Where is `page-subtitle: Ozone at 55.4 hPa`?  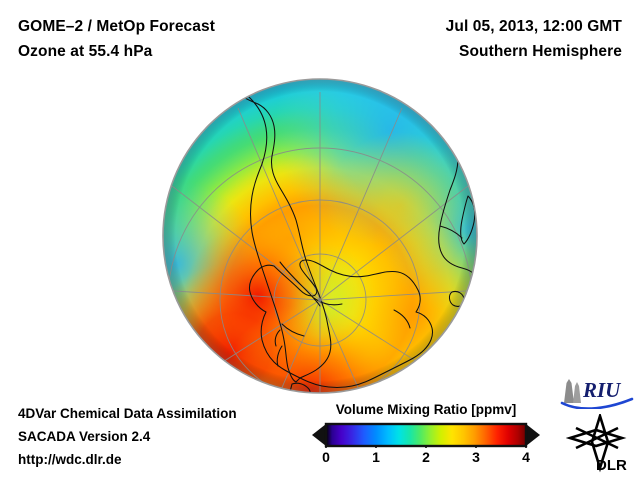
page-subtitle: Ozone at 55.4 hPa is located at coordinates (85, 51).